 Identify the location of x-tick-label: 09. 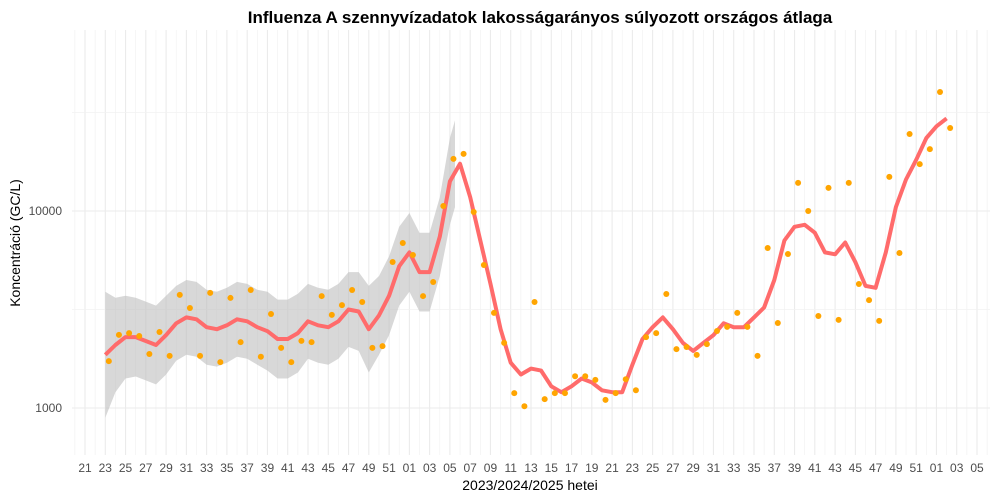
(491, 468).